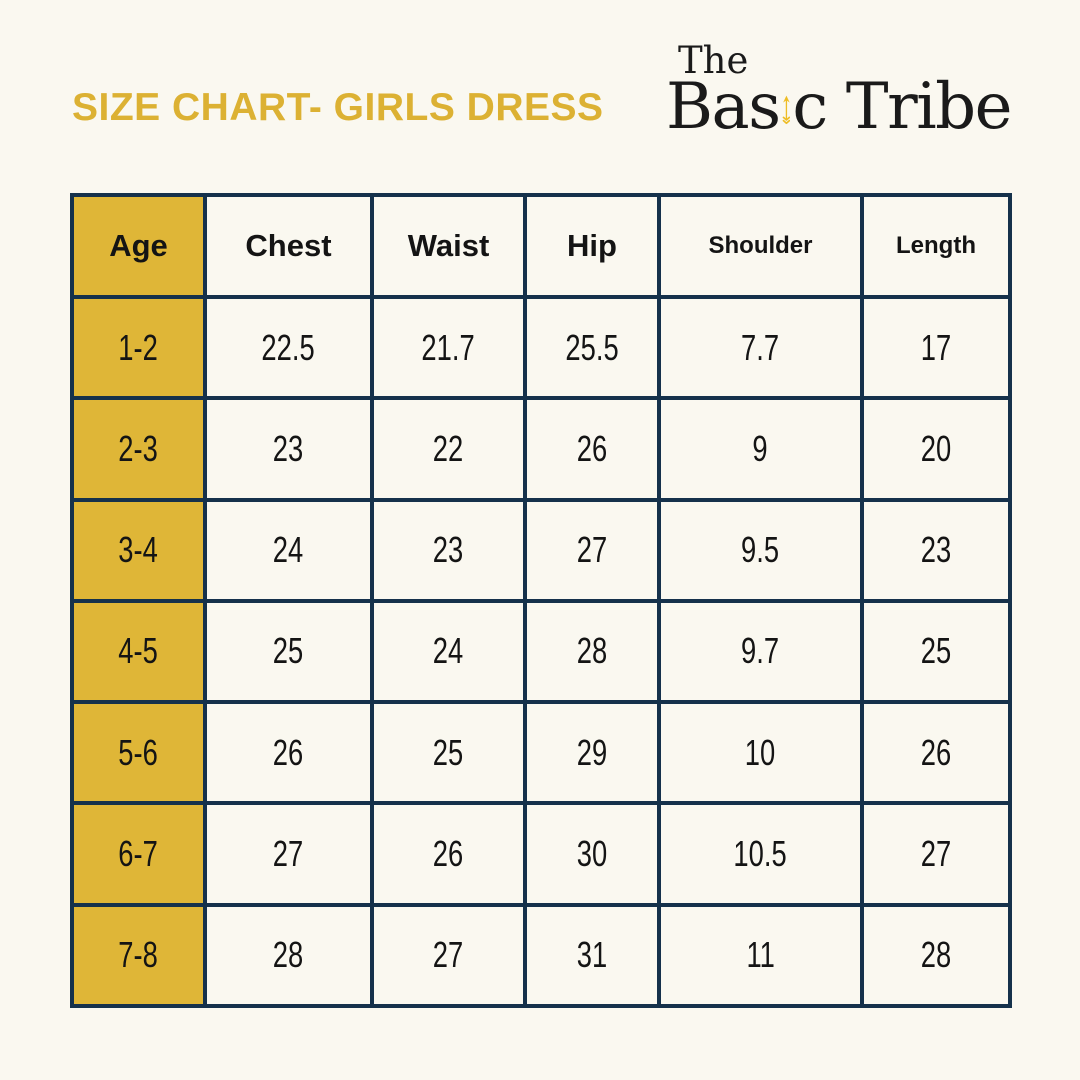 The height and width of the screenshot is (1080, 1080). Describe the element at coordinates (448, 753) in the screenshot. I see `waist-cell: 25` at that location.